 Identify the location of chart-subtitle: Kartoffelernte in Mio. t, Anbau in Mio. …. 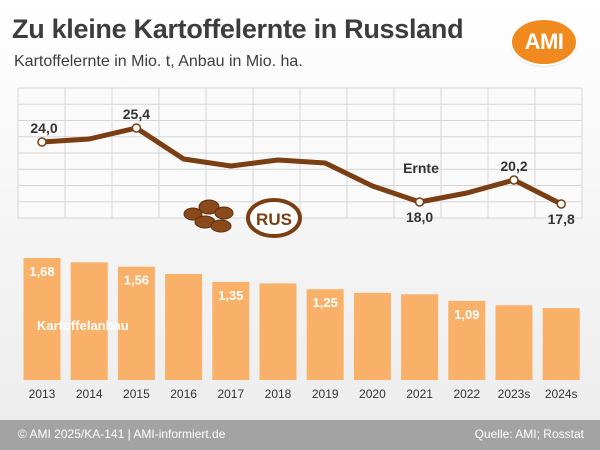
(158, 61).